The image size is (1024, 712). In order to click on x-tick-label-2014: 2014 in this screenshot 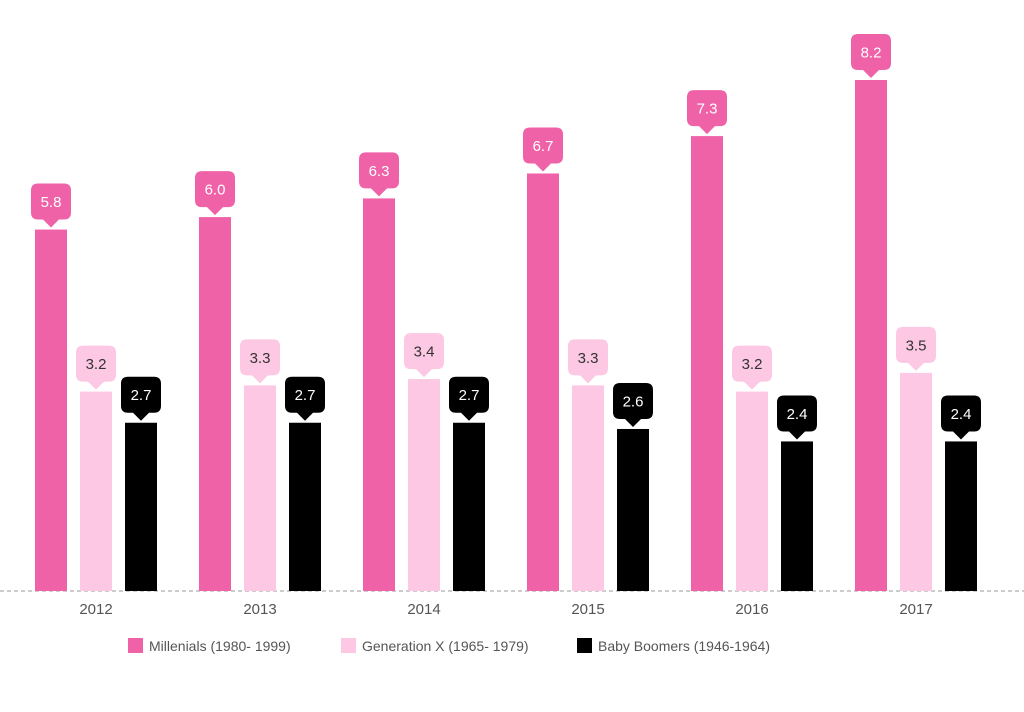, I will do `click(423, 609)`.